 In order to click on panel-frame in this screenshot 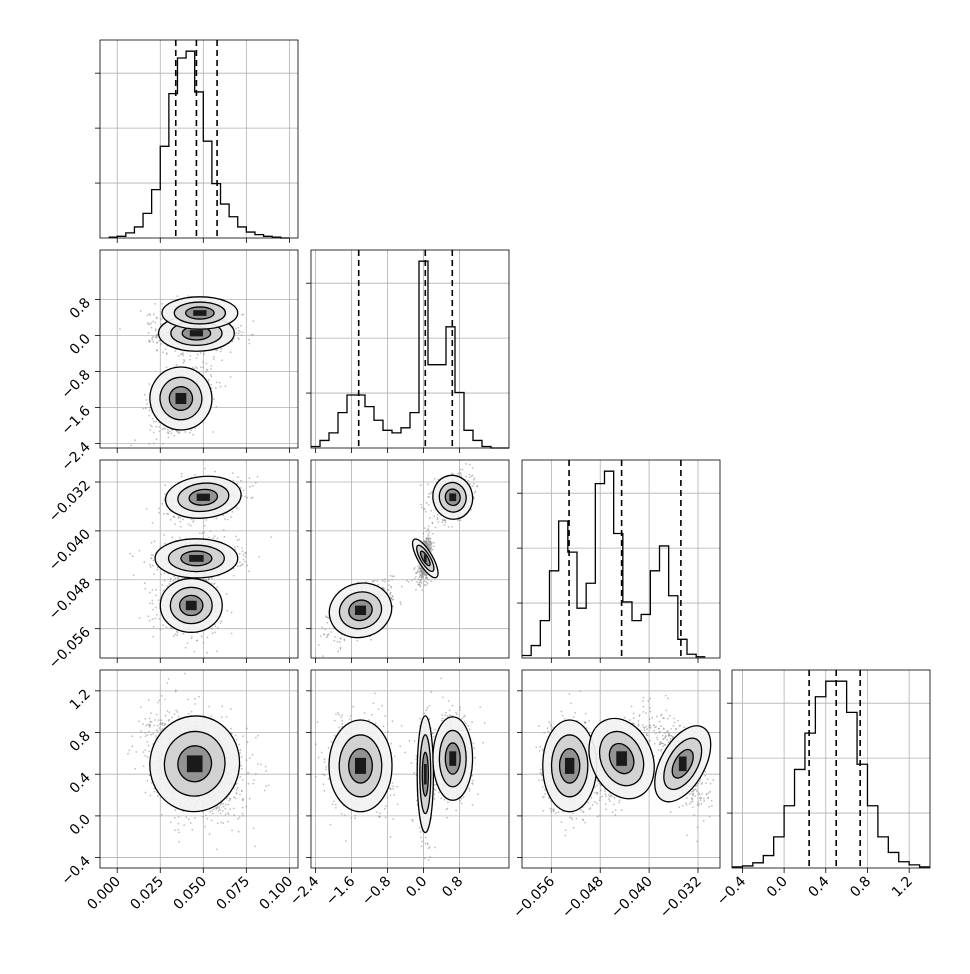, I will do `click(831, 769)`.